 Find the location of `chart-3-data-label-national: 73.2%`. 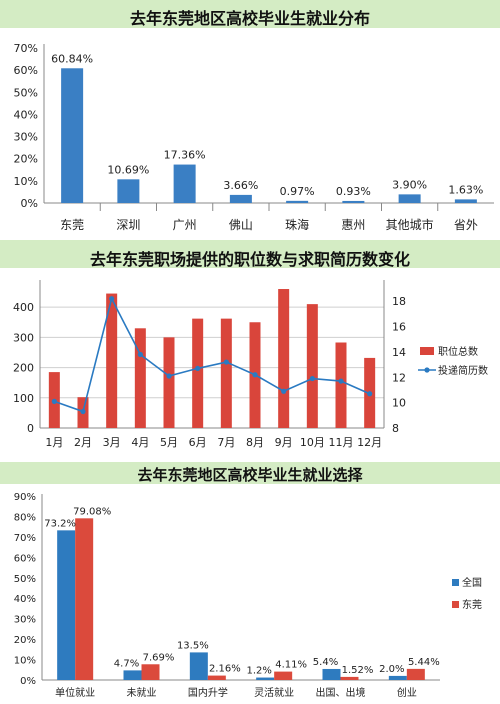

chart-3-data-label-national: 73.2% is located at coordinates (60, 523).